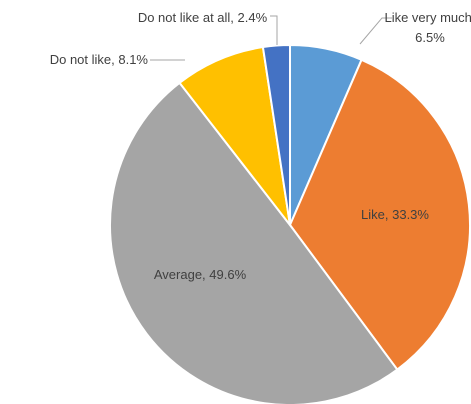 Image resolution: width=471 pixels, height=404 pixels. Describe the element at coordinates (98, 59) in the screenshot. I see `data-label: Do not like, 8.1%` at that location.